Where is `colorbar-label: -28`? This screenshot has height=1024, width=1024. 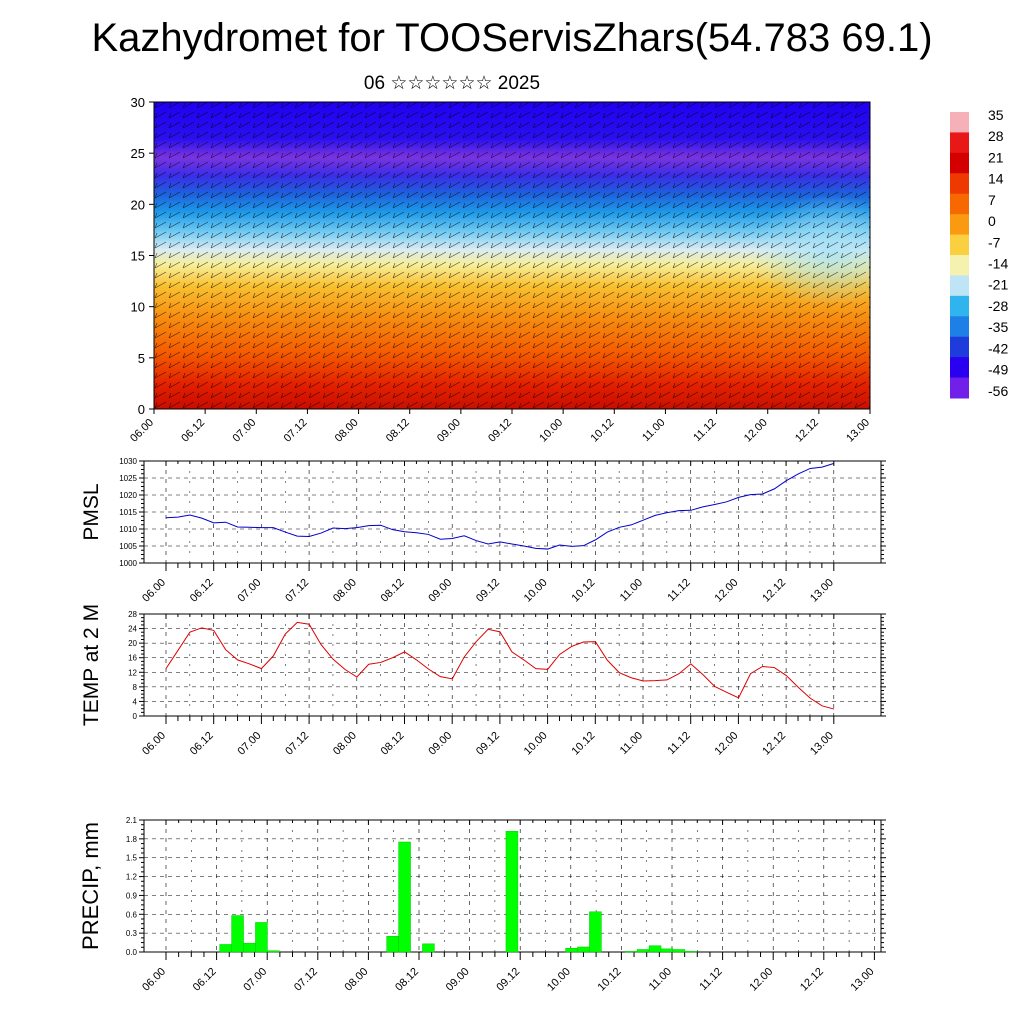 colorbar-label: -28 is located at coordinates (998, 306).